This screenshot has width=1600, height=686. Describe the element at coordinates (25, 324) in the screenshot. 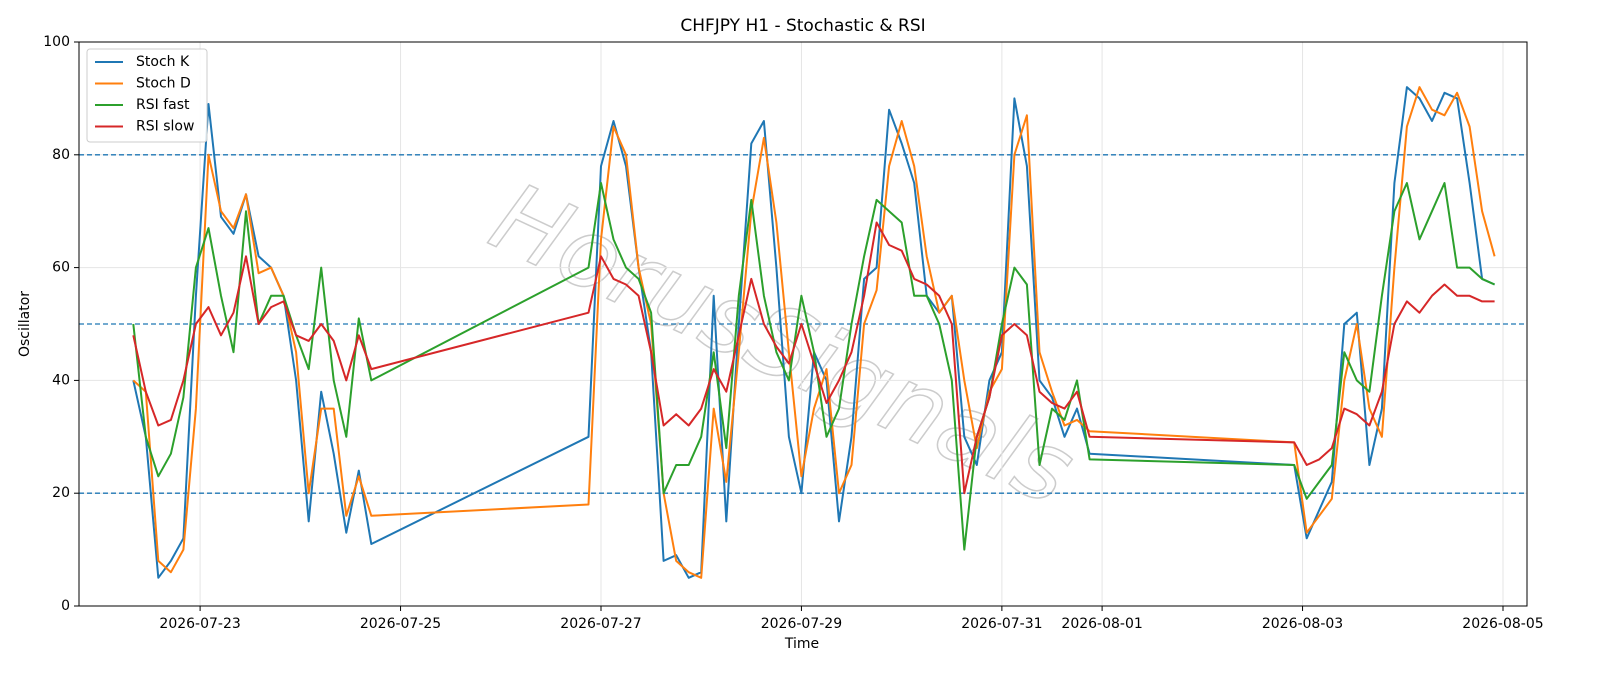

I see `y-axis-label: Oscillator` at that location.